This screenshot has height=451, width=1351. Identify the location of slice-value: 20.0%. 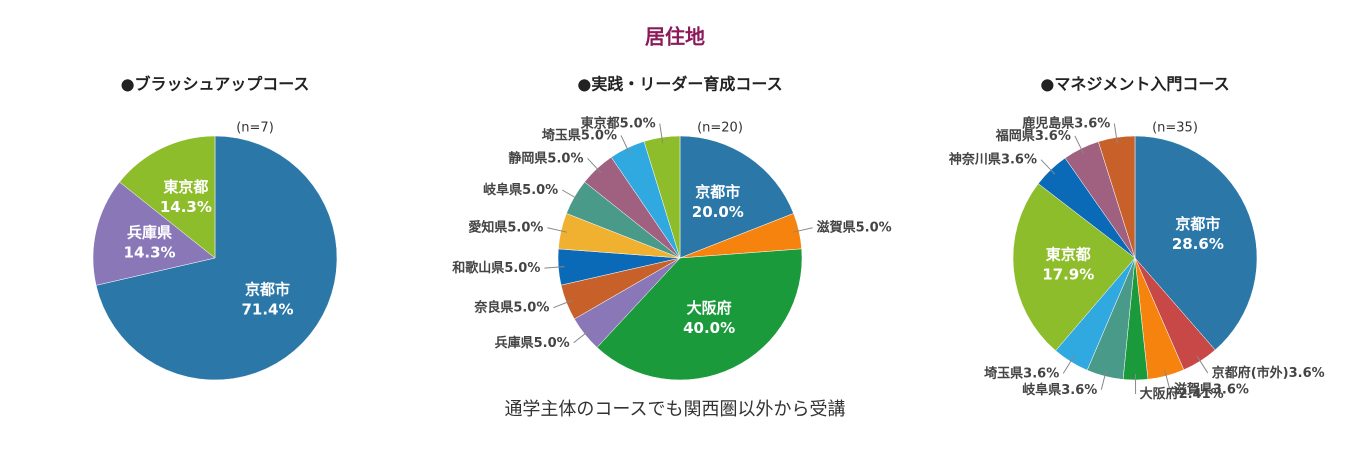
(718, 212).